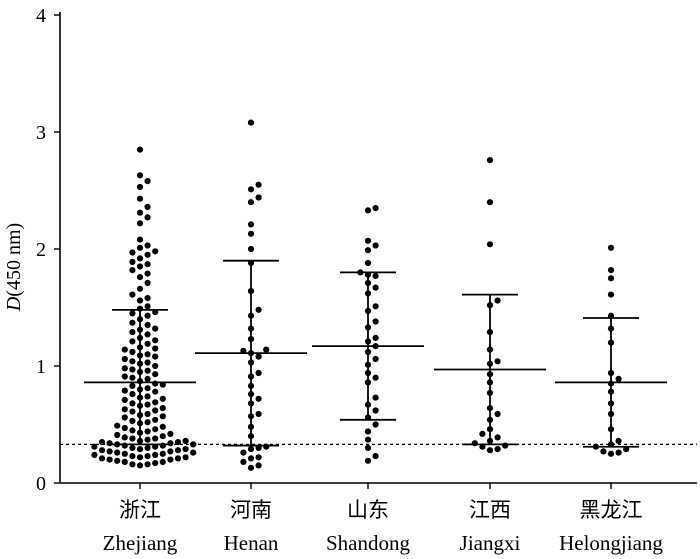  I want to click on category-label-zh: 浙江, so click(140, 510).